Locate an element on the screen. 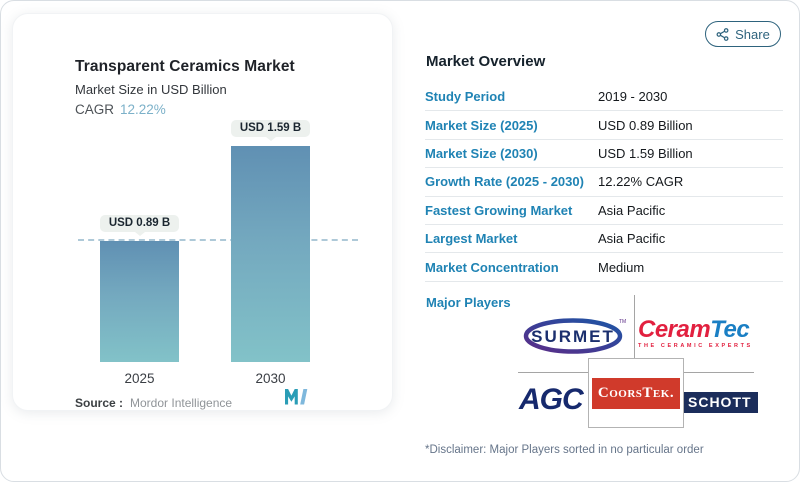  table-row: Largest Market Asia Pacific is located at coordinates (604, 239).